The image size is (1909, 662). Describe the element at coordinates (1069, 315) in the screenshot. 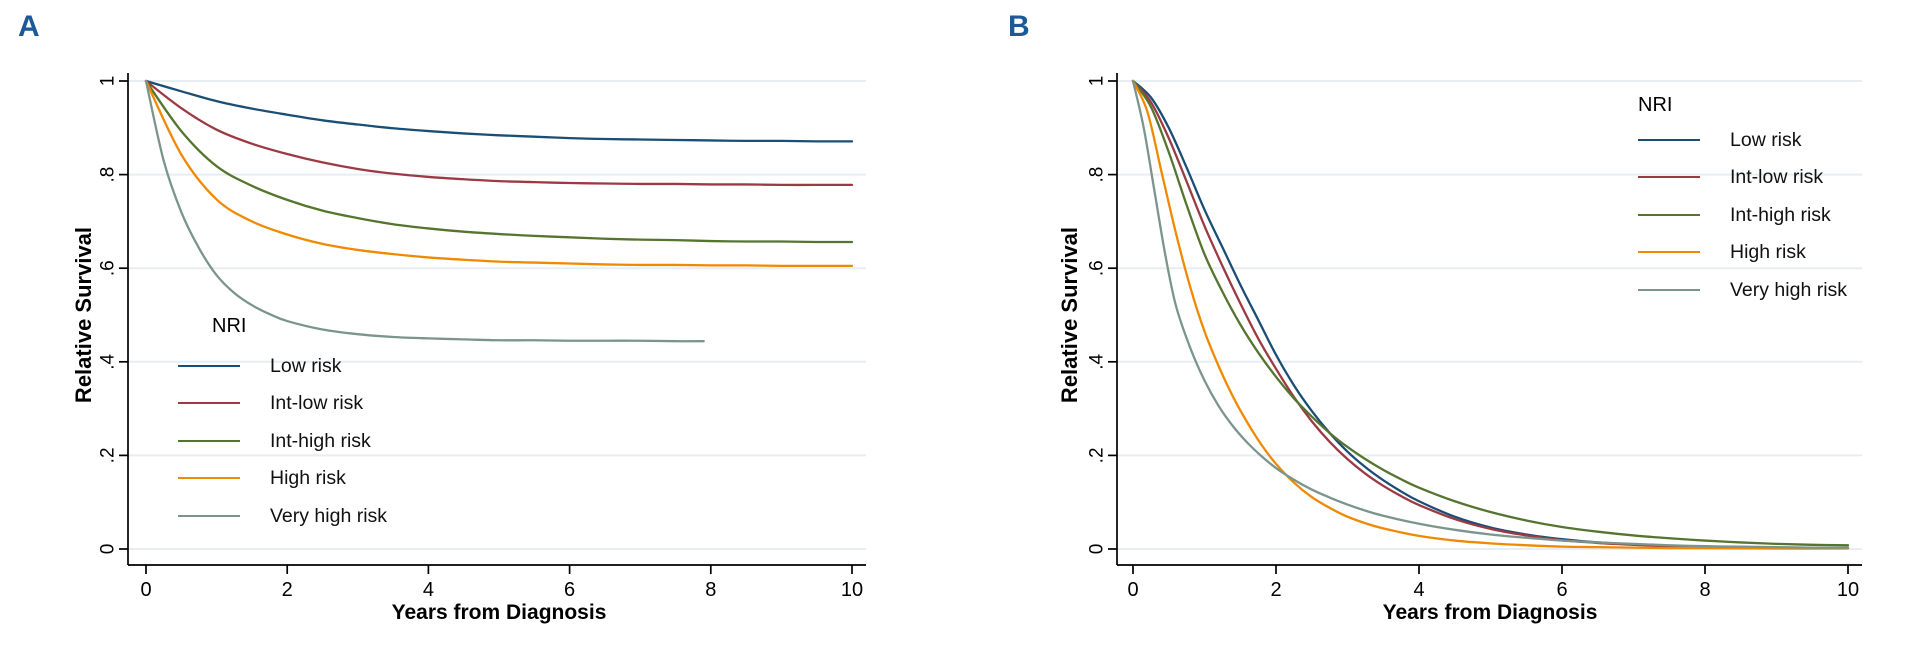

I see `panel-b-y-axis-title: Relative Survival` at that location.